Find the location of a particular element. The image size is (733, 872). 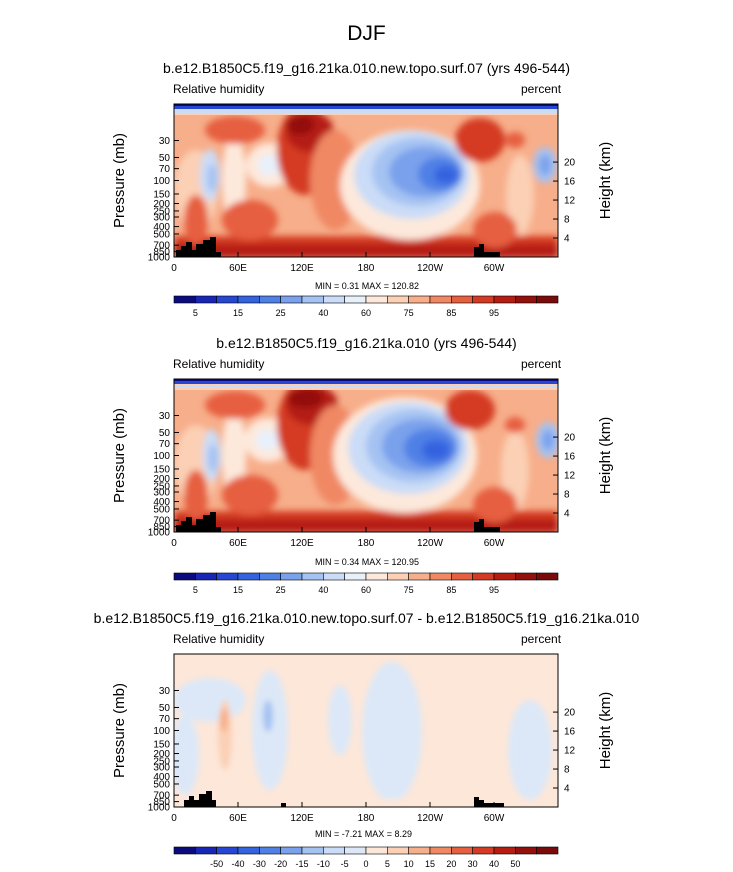

panel-3-frame is located at coordinates (366, 730).